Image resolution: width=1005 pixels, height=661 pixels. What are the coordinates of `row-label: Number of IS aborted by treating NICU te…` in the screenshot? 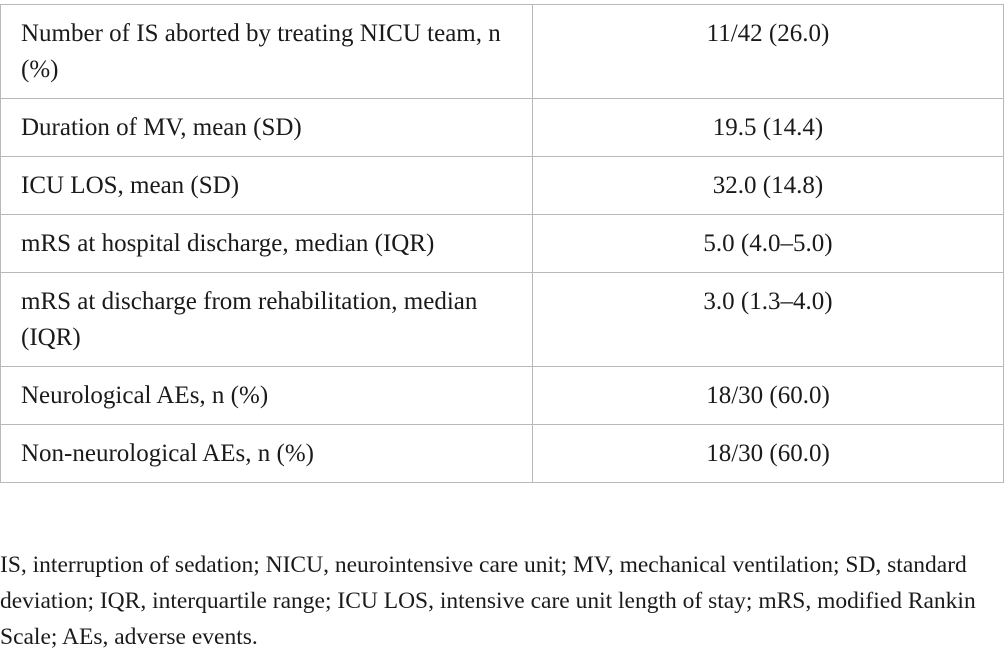 It's located at (266, 51).